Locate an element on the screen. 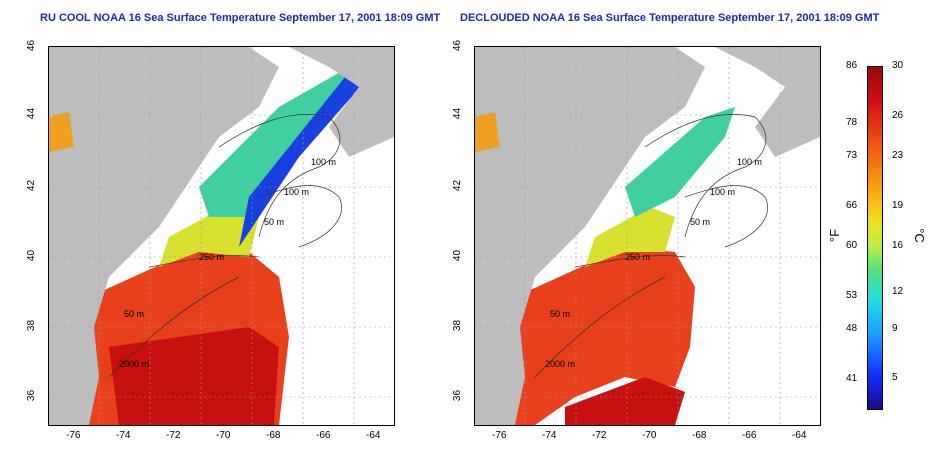 The width and height of the screenshot is (950, 475). celsius-tick-label: 9 is located at coordinates (895, 328).